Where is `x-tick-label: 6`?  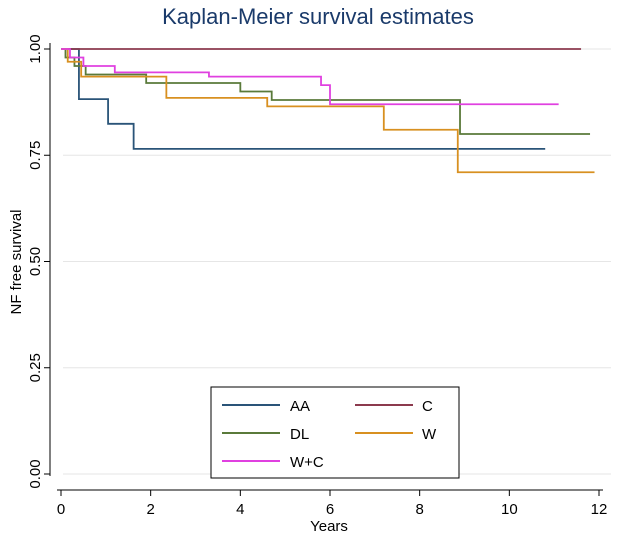 x-tick-label: 6 is located at coordinates (330, 509).